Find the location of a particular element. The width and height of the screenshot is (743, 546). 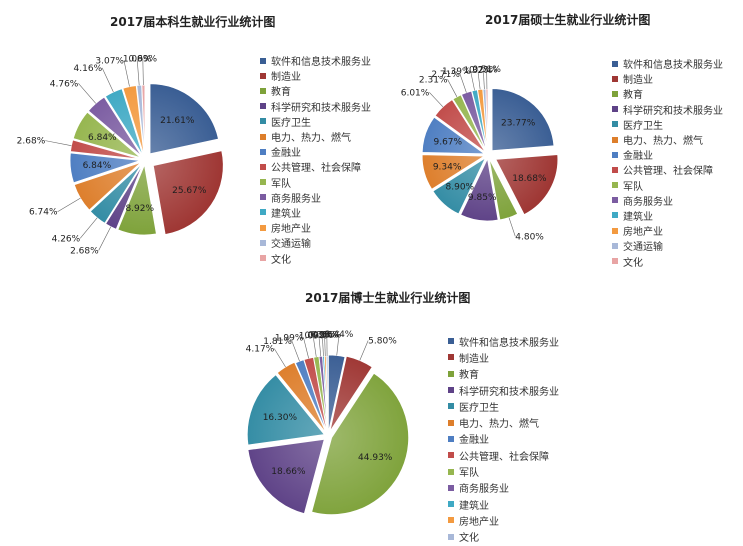

legend-item: 金融业 is located at coordinates (503, 439).